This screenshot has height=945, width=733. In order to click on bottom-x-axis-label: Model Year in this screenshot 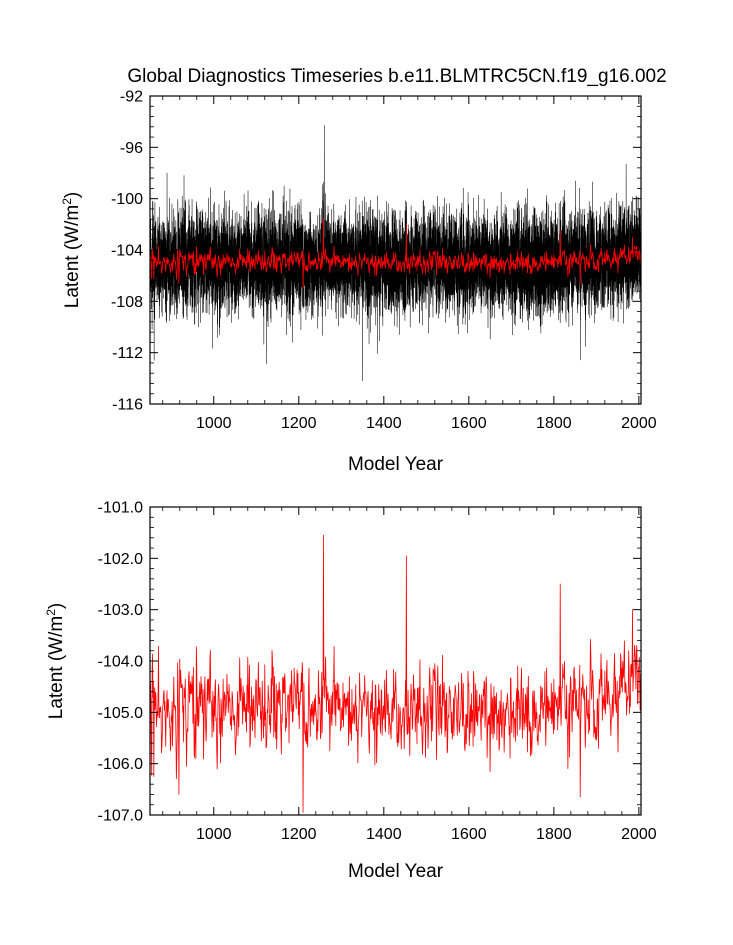, I will do `click(396, 871)`.